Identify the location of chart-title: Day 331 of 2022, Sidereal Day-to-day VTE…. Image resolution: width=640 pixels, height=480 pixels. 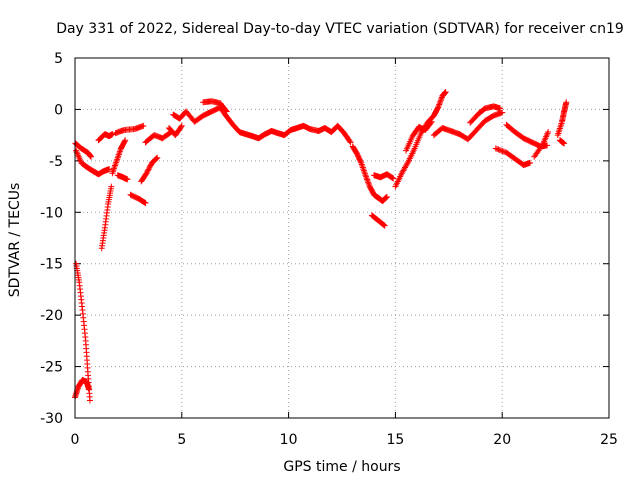
(340, 29).